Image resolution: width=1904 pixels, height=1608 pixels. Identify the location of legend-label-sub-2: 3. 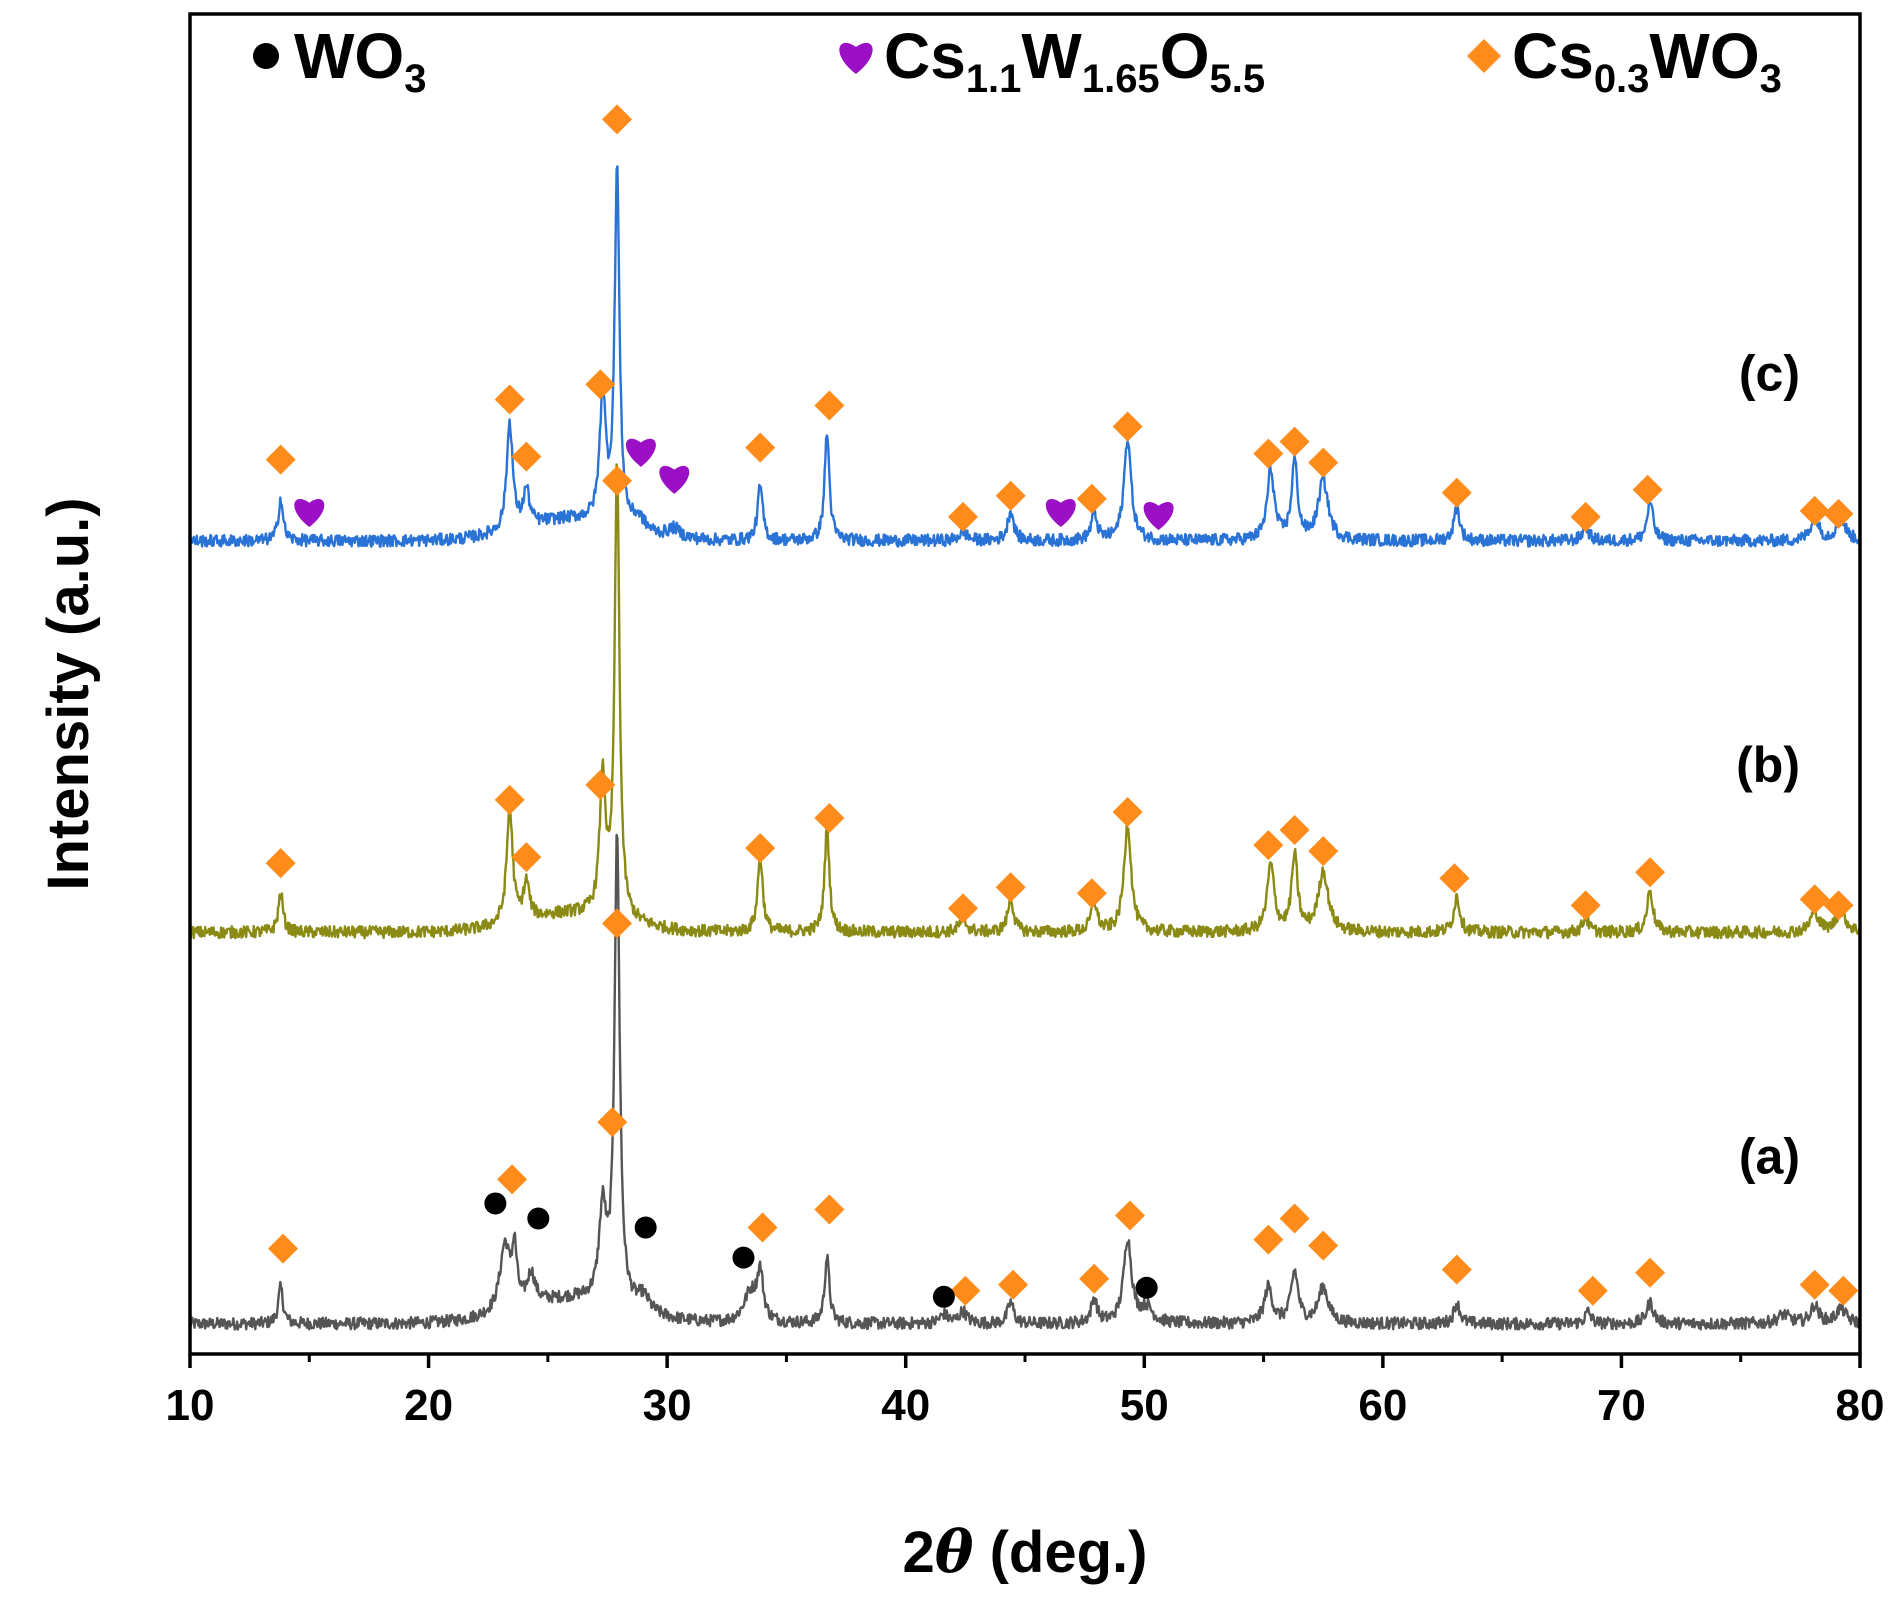
(1771, 79).